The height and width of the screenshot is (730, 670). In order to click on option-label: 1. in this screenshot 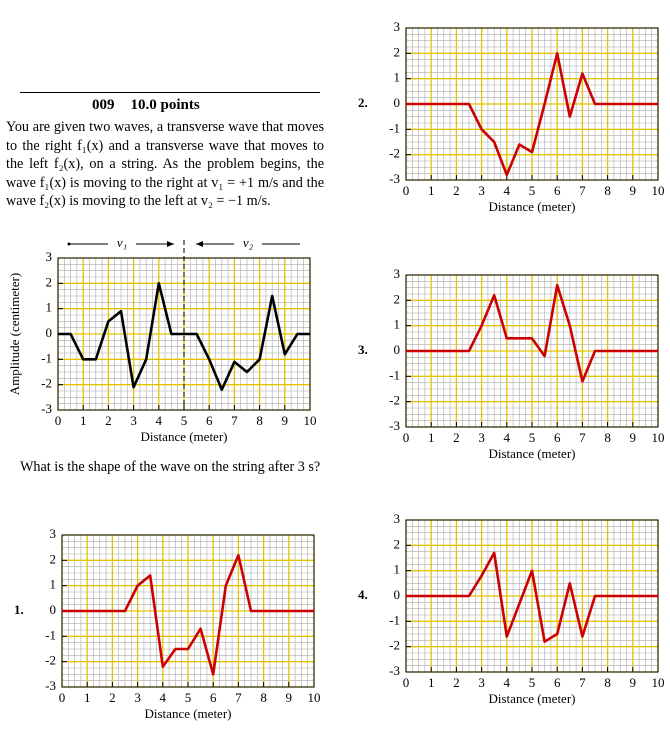, I will do `click(19, 609)`.